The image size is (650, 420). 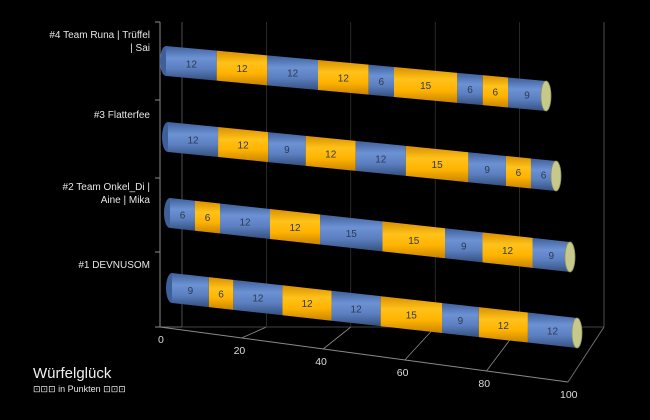 I want to click on floor-right-edge, so click(x=586, y=354).